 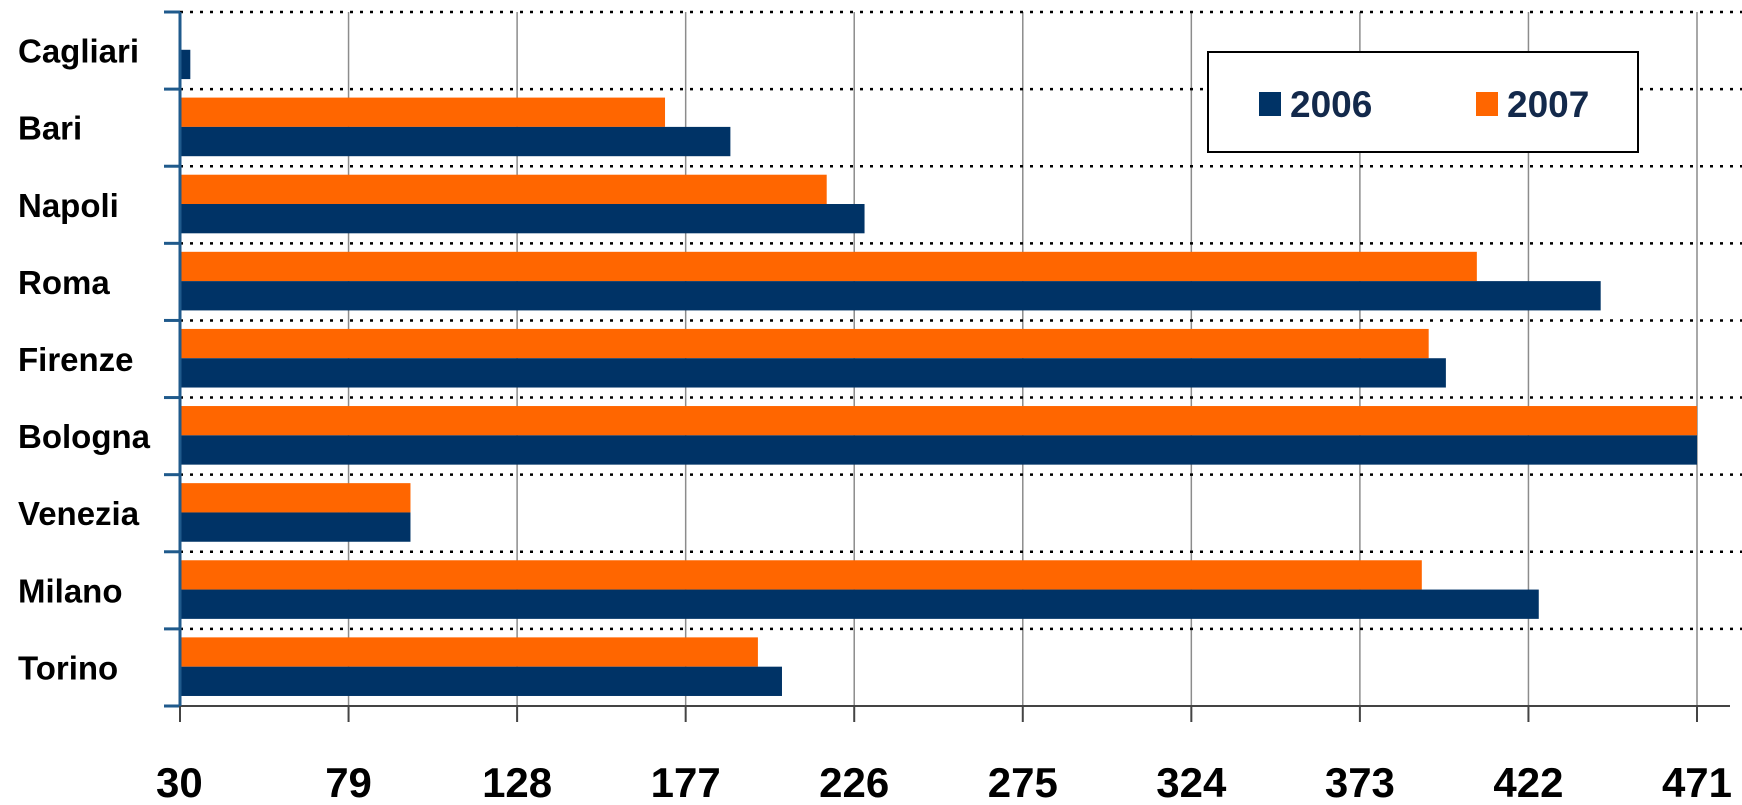 I want to click on category-label-firenze: Firenze, so click(x=76, y=359).